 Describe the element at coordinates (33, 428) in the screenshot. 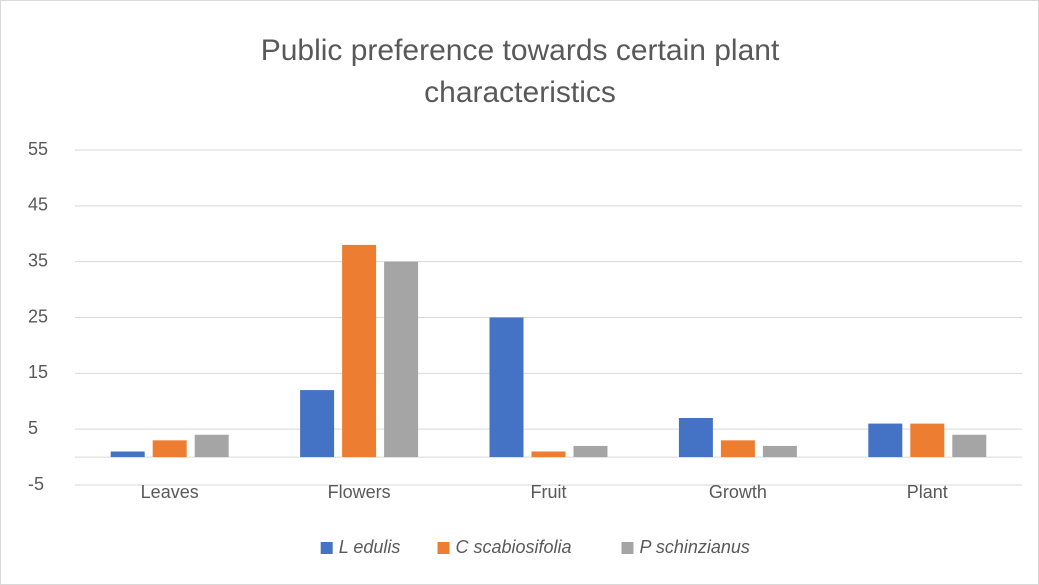

I see `y-tick-label: 5` at that location.